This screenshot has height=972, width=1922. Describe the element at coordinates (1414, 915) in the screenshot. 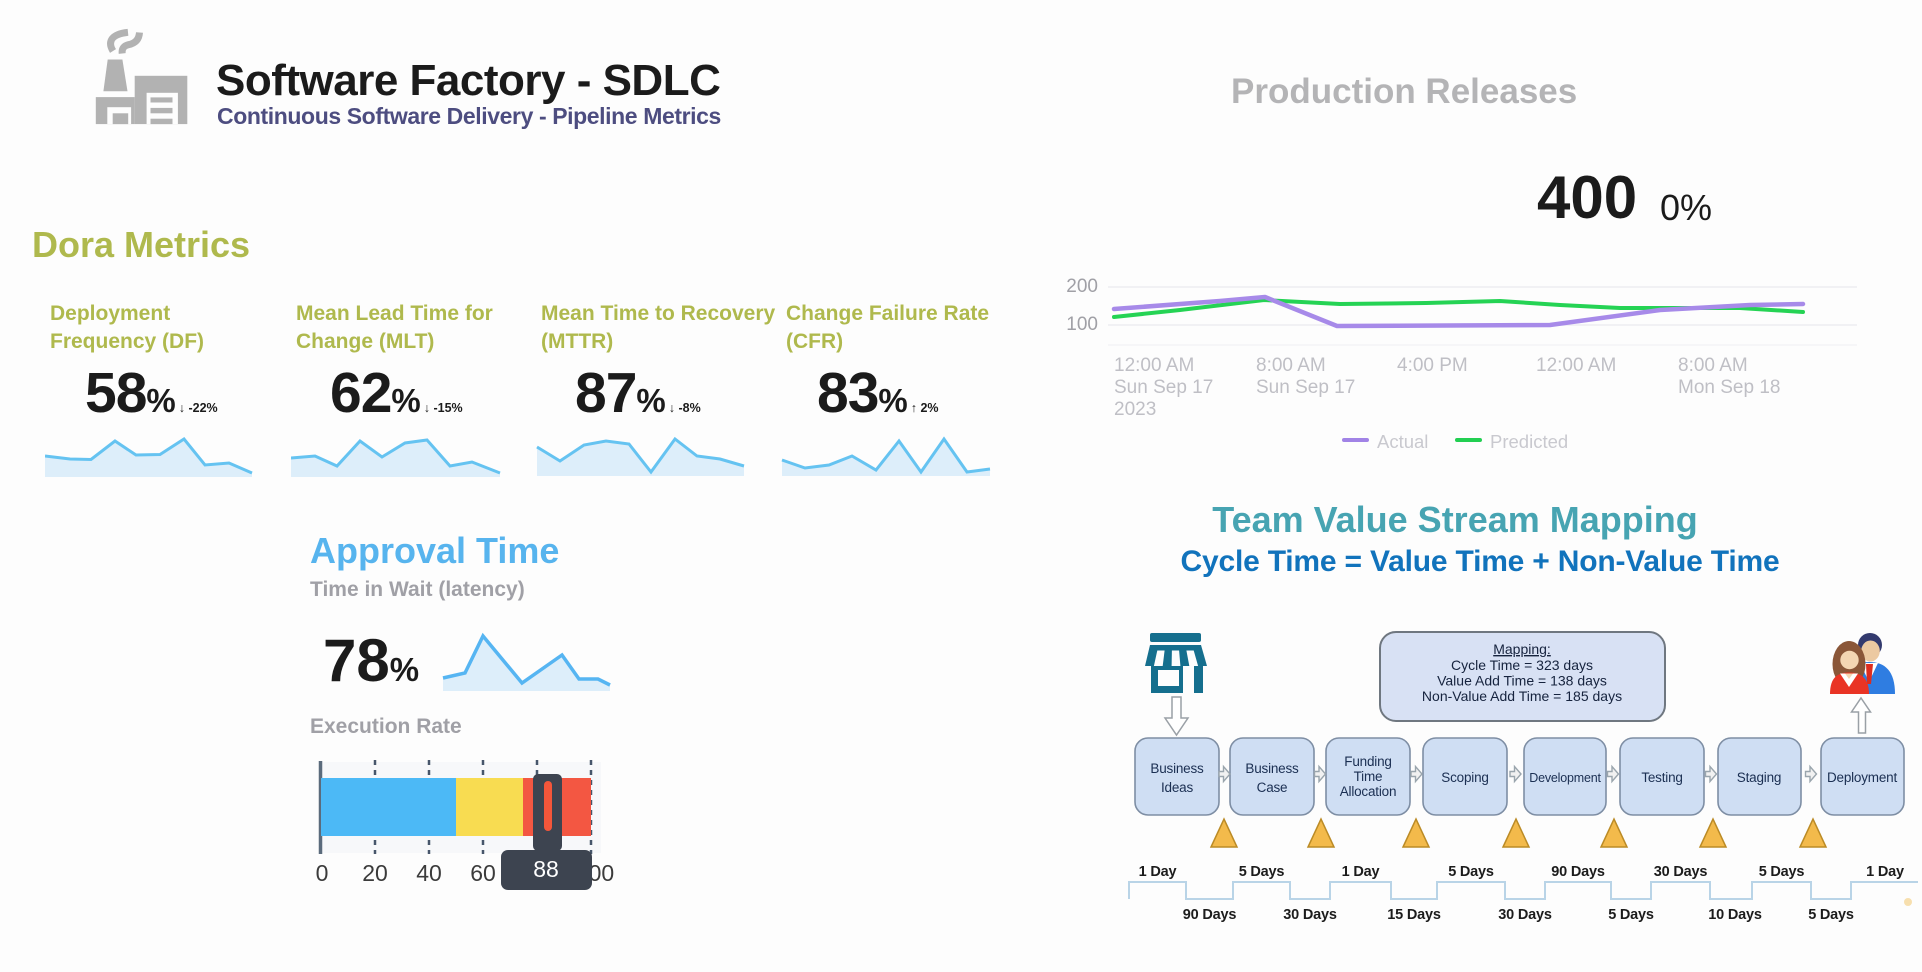

I see `svg-text: 15 Days` at that location.